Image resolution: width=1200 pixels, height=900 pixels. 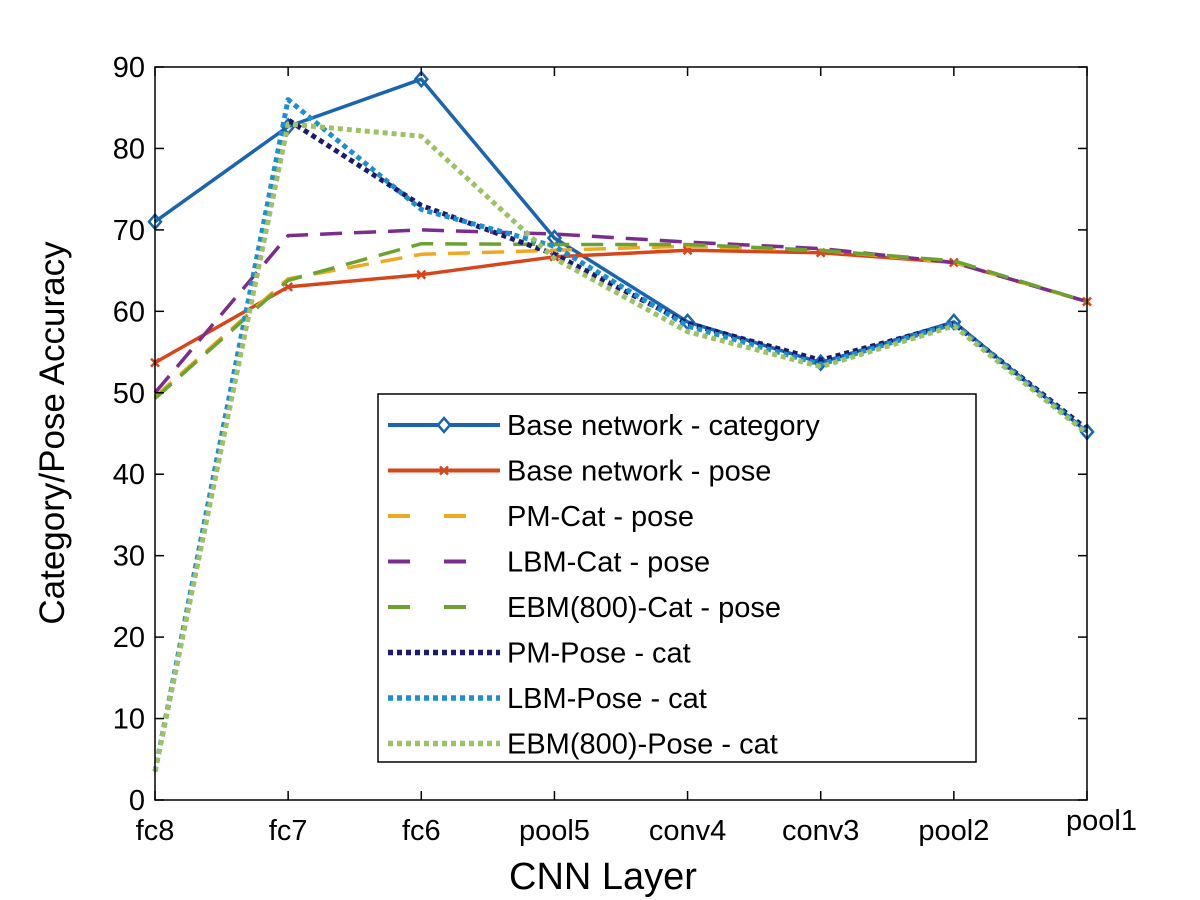 I want to click on legend-entry: EBM(800)-Pose - cat, so click(x=583, y=745).